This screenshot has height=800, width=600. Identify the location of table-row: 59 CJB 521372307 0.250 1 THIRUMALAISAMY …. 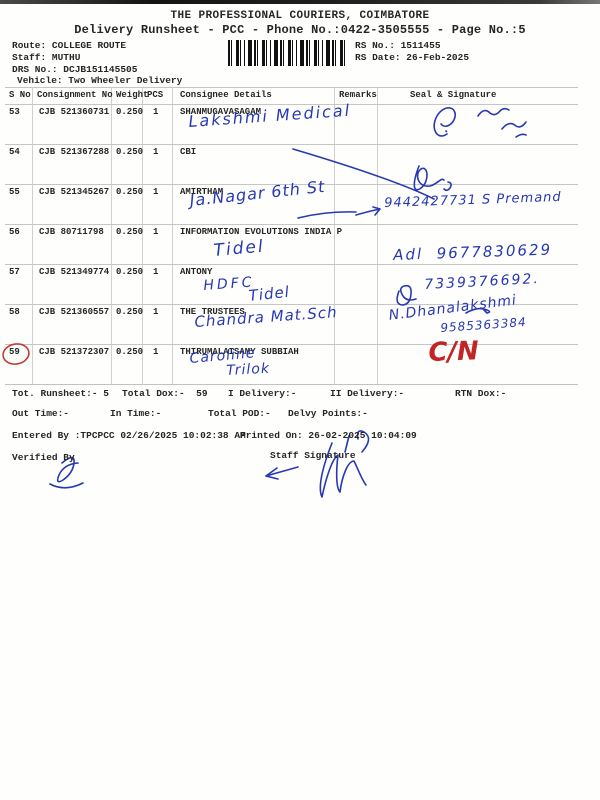
(291, 364).